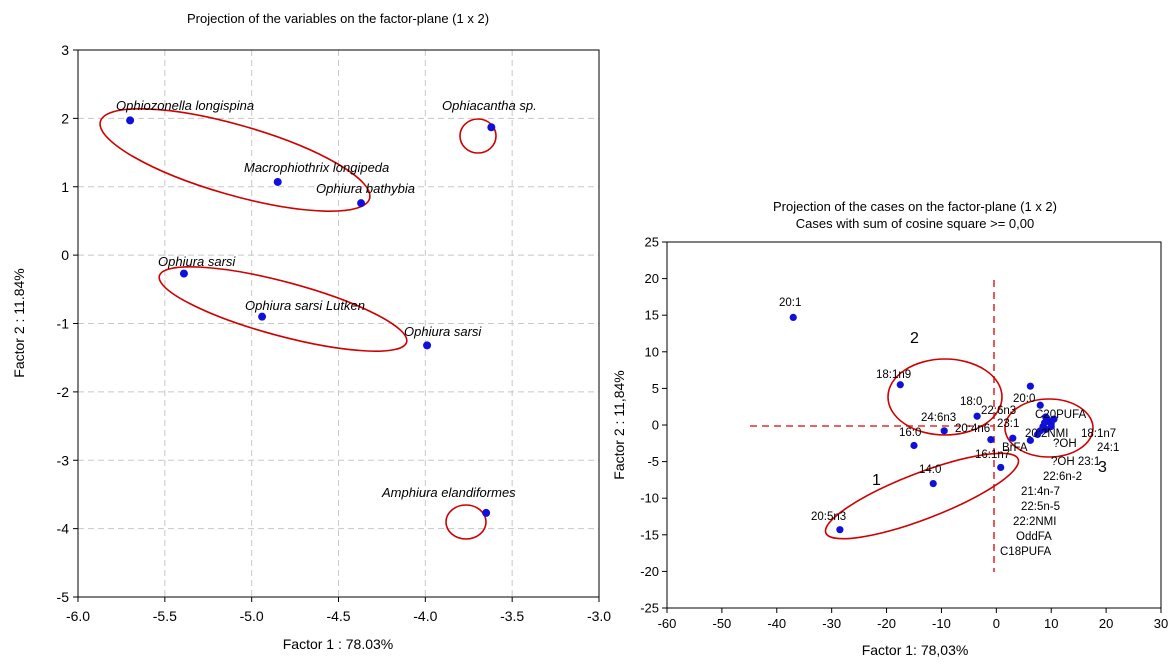  I want to click on x-tick-label: -4.5, so click(338, 616).